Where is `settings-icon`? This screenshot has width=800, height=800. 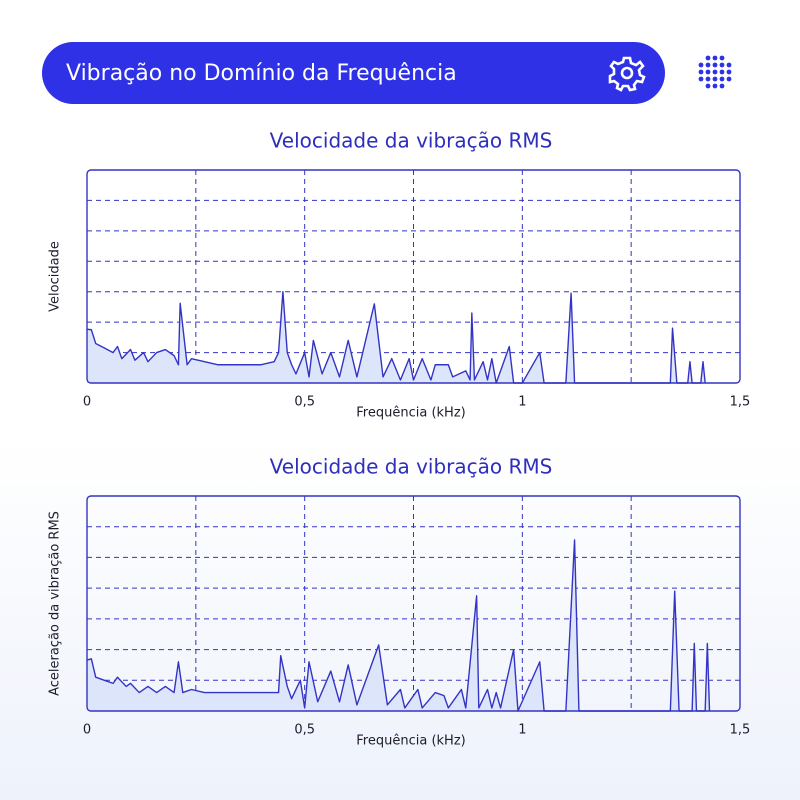 settings-icon is located at coordinates (627, 74).